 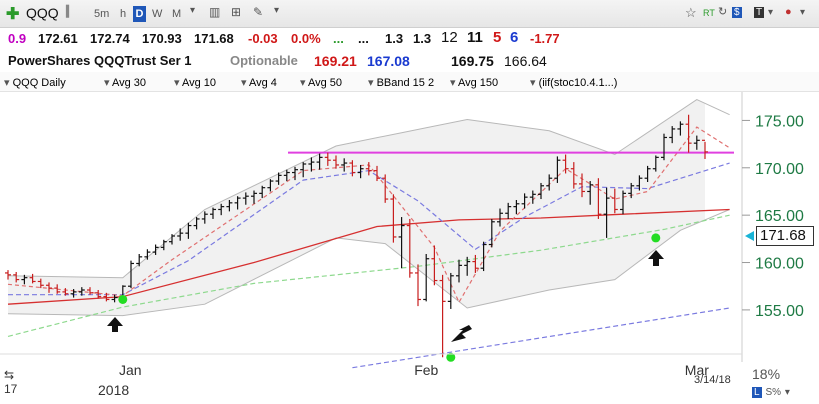 What do you see at coordinates (139, 14) in the screenshot?
I see `interval-d: D` at bounding box center [139, 14].